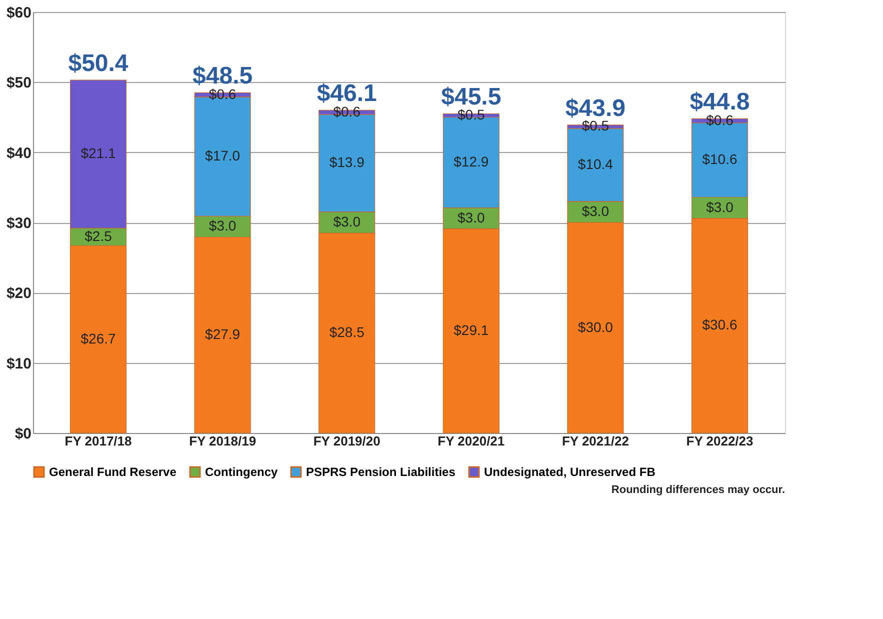  What do you see at coordinates (720, 102) in the screenshot?
I see `total-label: $44.8` at bounding box center [720, 102].